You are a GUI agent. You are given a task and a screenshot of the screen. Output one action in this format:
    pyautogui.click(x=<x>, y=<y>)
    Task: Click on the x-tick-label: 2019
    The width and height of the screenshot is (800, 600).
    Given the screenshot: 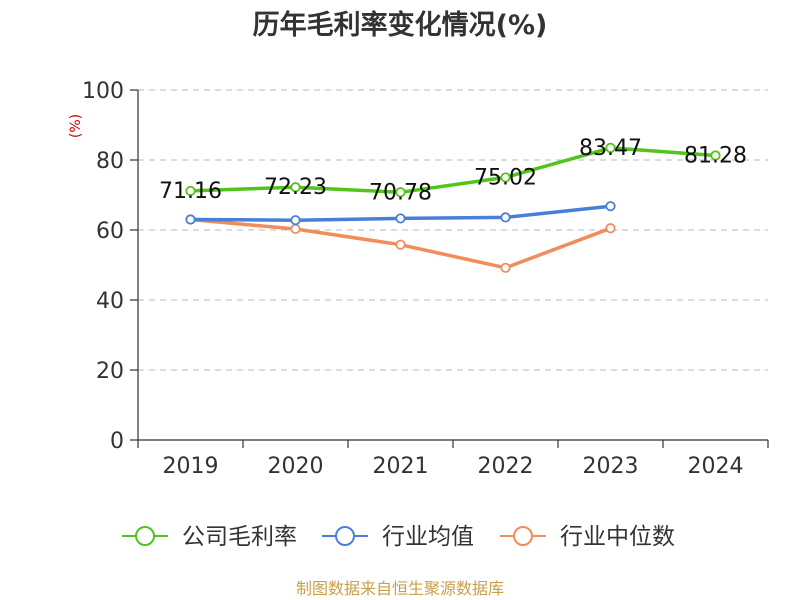 What is the action you would take?
    pyautogui.click(x=191, y=466)
    